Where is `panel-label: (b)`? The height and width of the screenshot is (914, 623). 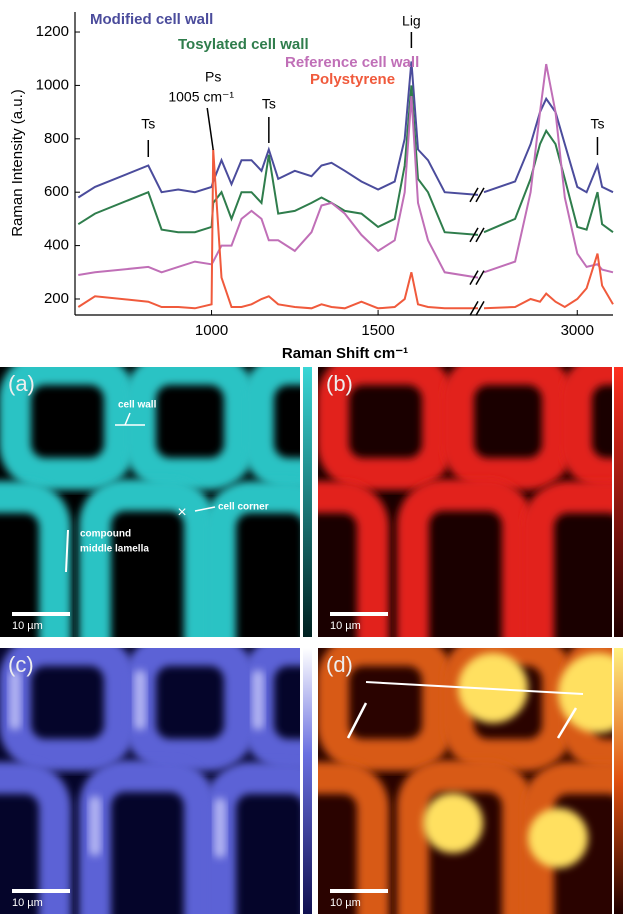 panel-label: (b) is located at coordinates (339, 383).